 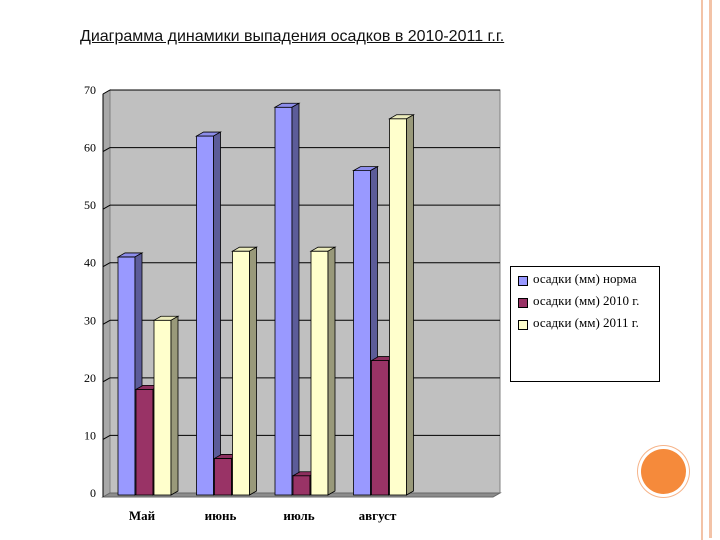 I want to click on legend-label-norm: осадки (мм) норма, so click(x=585, y=278).